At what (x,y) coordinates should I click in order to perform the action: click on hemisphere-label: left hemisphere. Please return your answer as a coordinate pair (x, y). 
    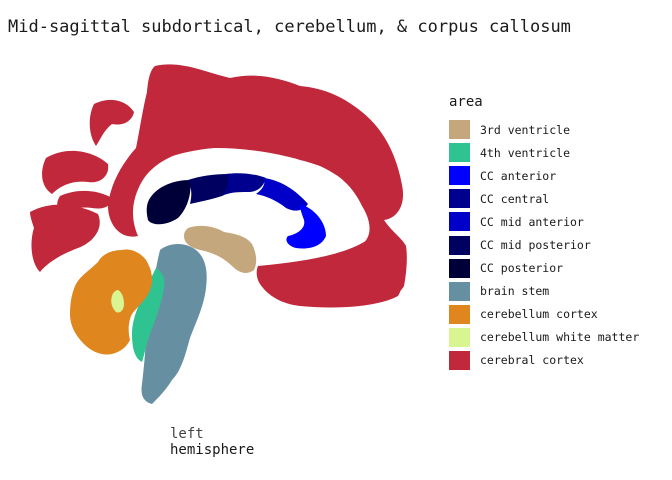
    Looking at the image, I should click on (212, 442).